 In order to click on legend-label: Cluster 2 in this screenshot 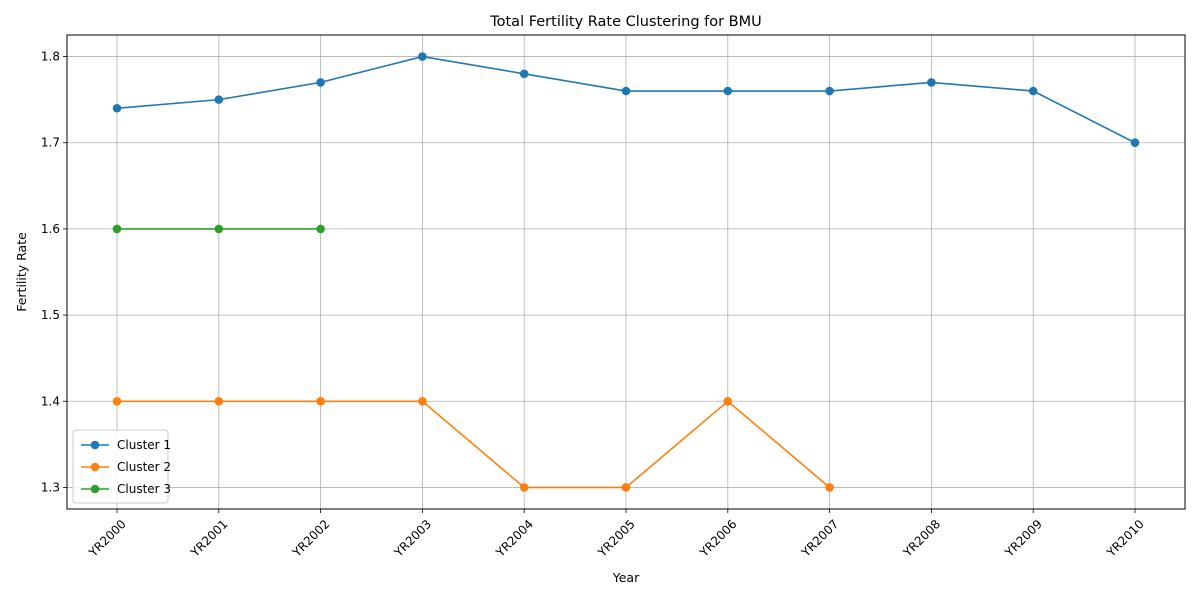, I will do `click(144, 467)`.